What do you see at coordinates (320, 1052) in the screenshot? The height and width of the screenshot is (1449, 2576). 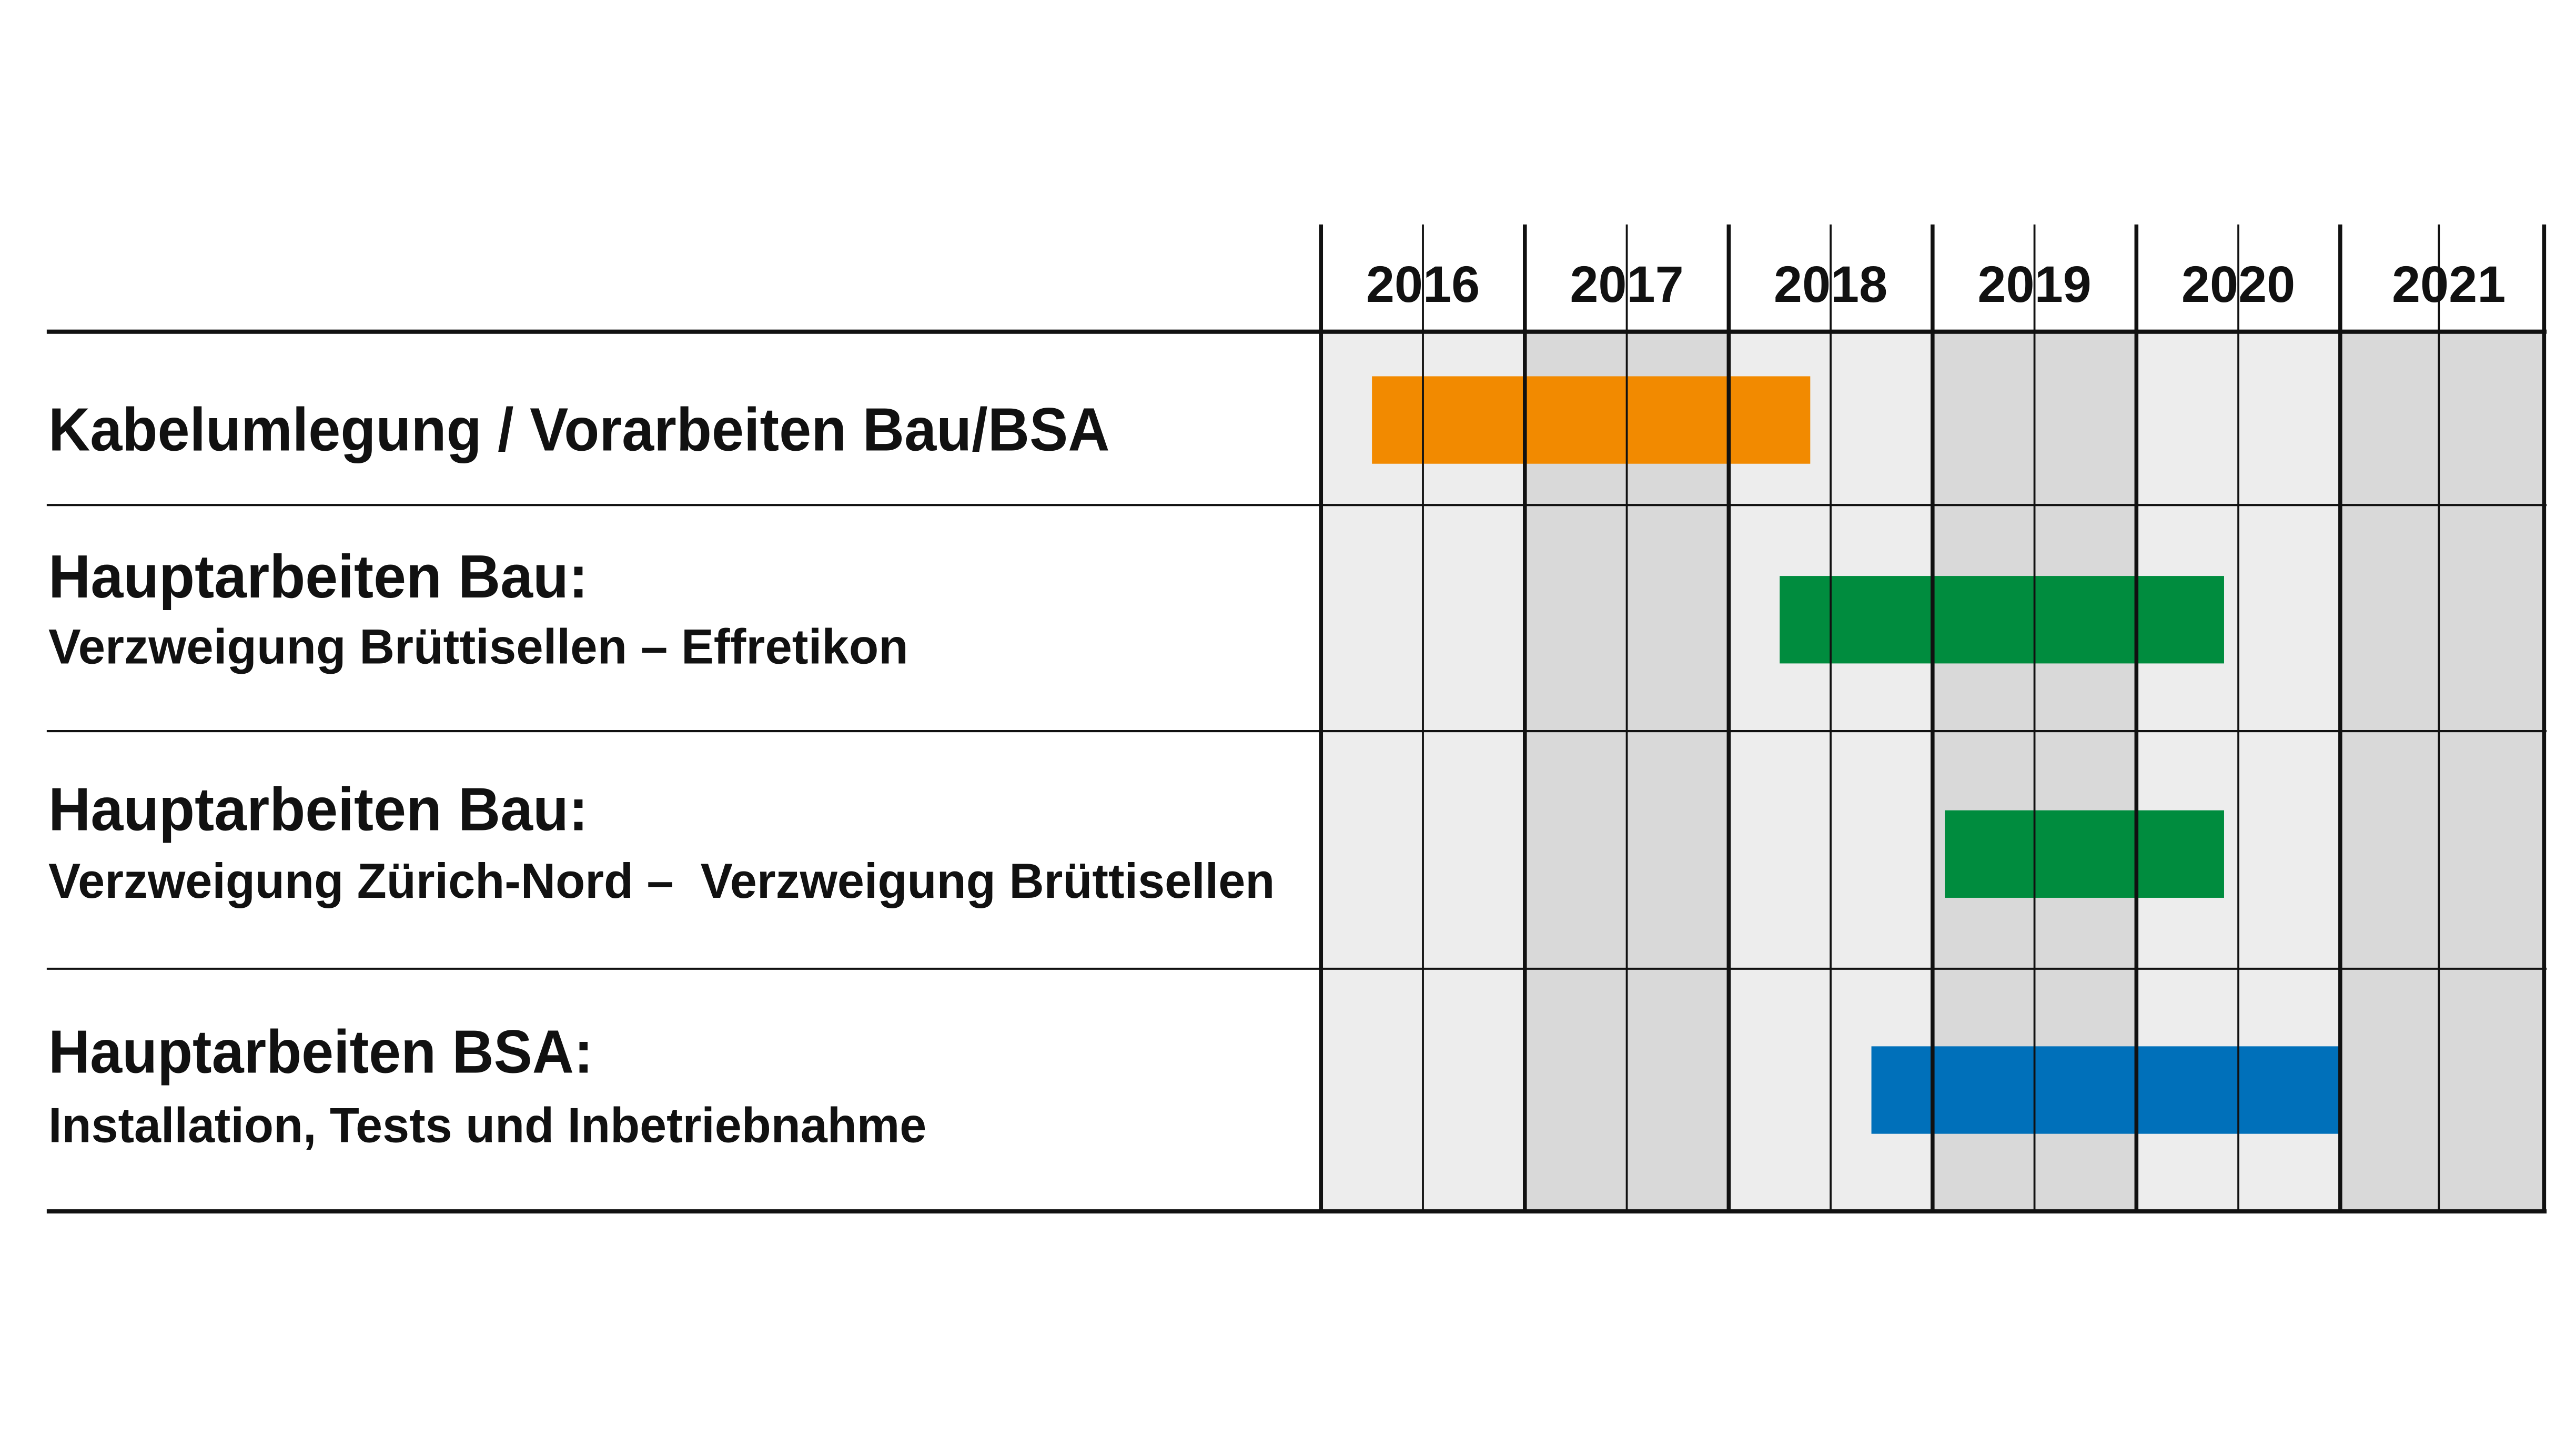 I see `task-4-title: Hauptarbeiten BSA:` at bounding box center [320, 1052].